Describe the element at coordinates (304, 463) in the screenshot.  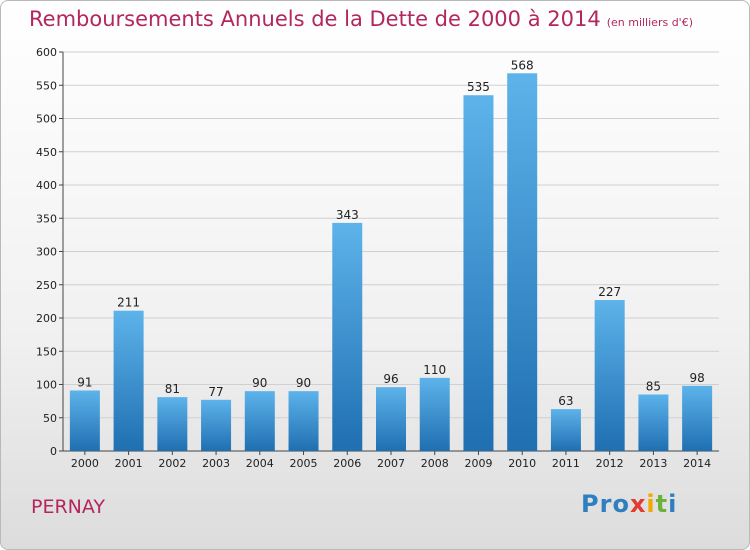
I see `x-tick-label-2005: 2005` at that location.